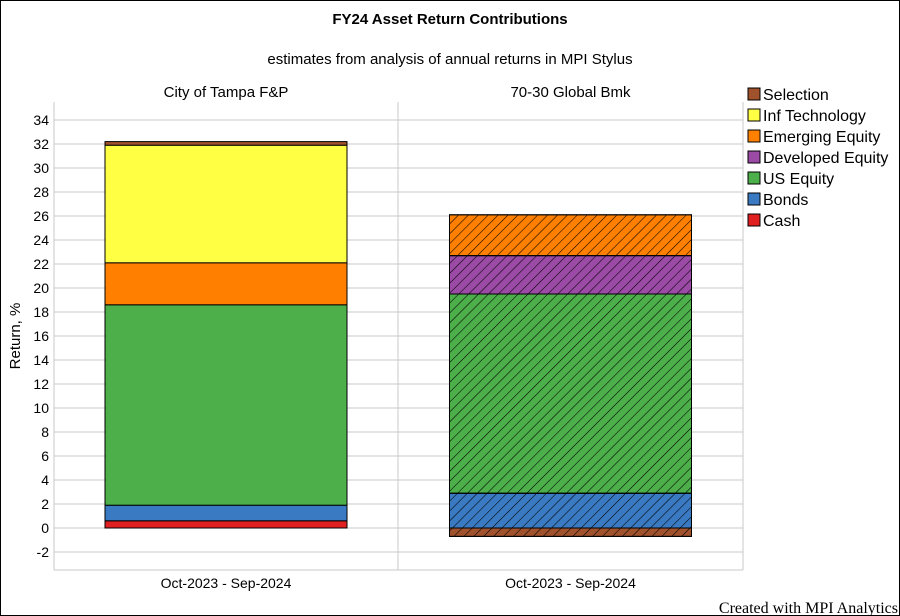 This screenshot has height=616, width=900. I want to click on y-tick-label: 10, so click(41, 408).